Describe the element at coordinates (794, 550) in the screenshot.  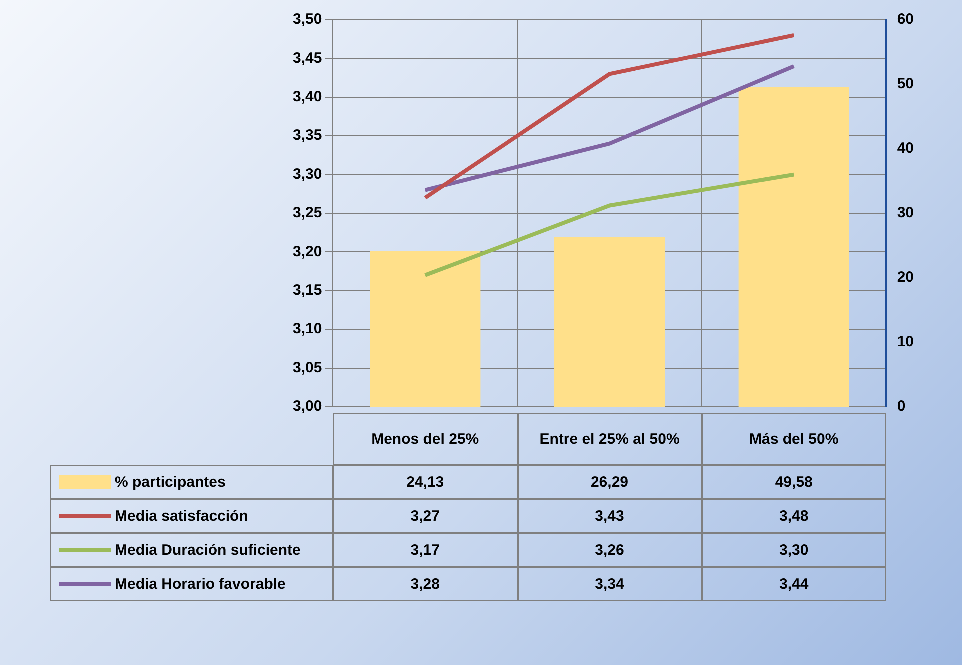
I see `data-label: 3,30` at that location.